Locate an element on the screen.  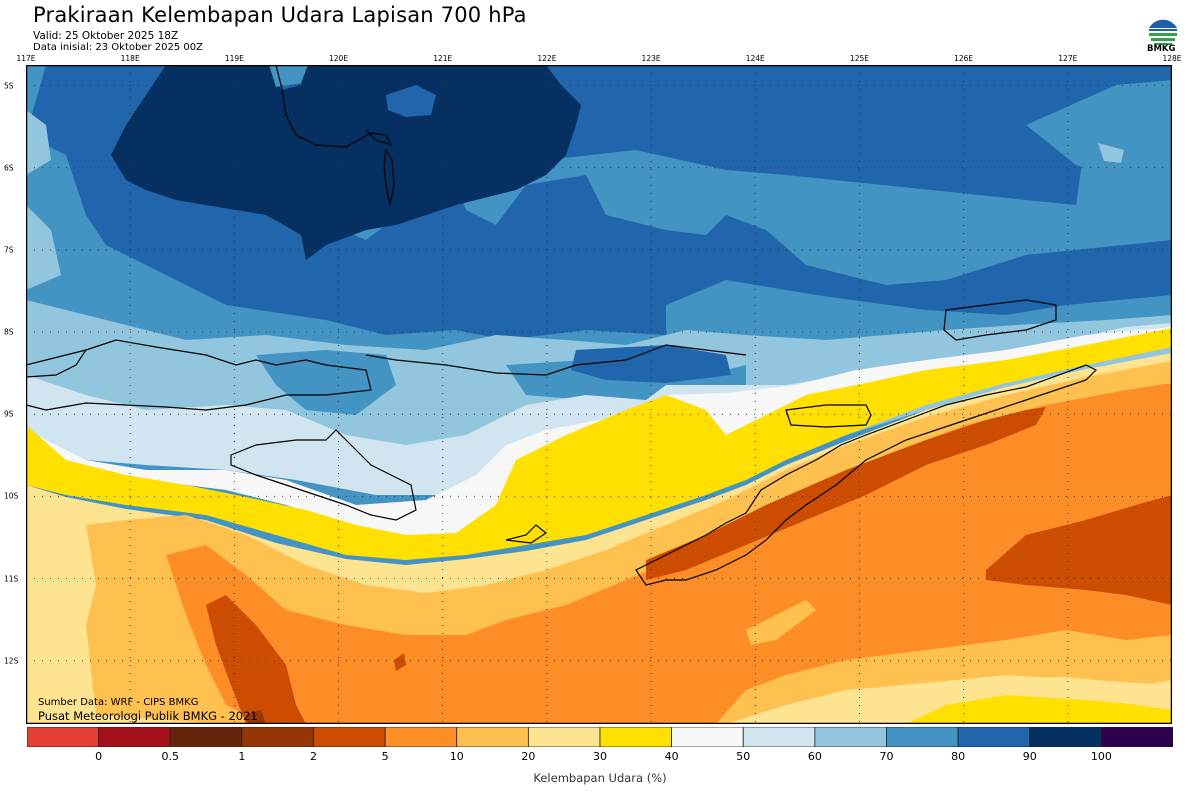
lon-label: 119E is located at coordinates (234, 58).